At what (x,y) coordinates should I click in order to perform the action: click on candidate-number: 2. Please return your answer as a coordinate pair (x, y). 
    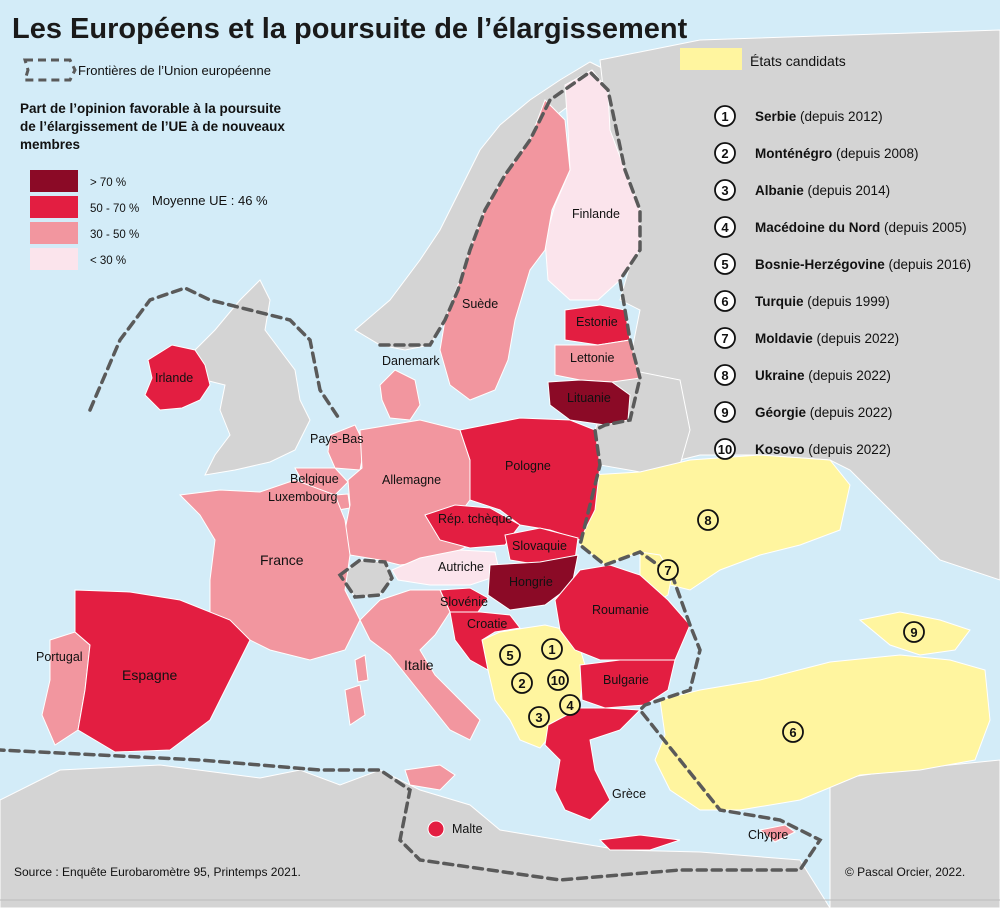
    Looking at the image, I should click on (724, 153).